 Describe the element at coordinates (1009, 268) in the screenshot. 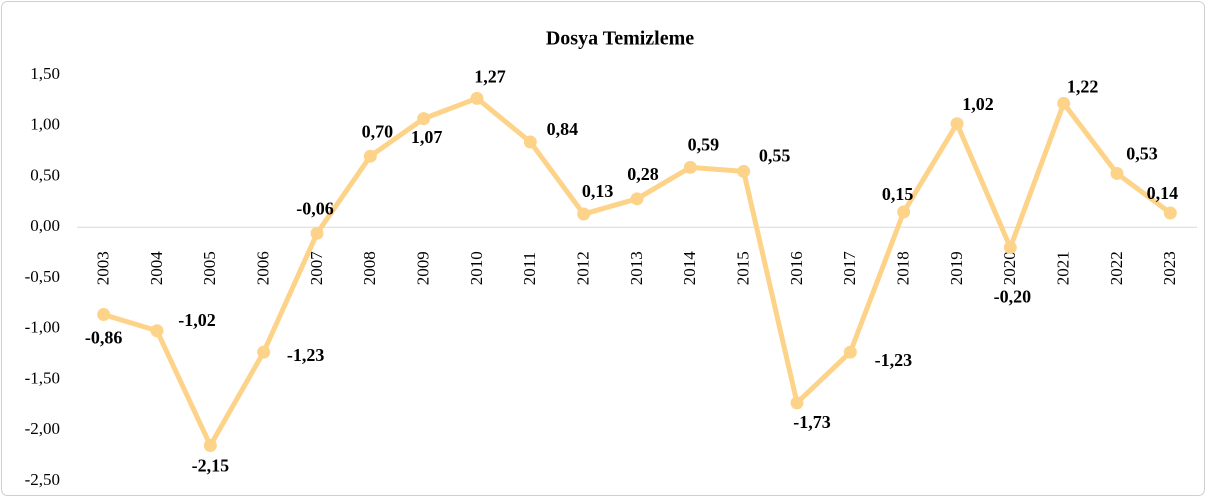

I see `x-tick-label: 2020` at that location.